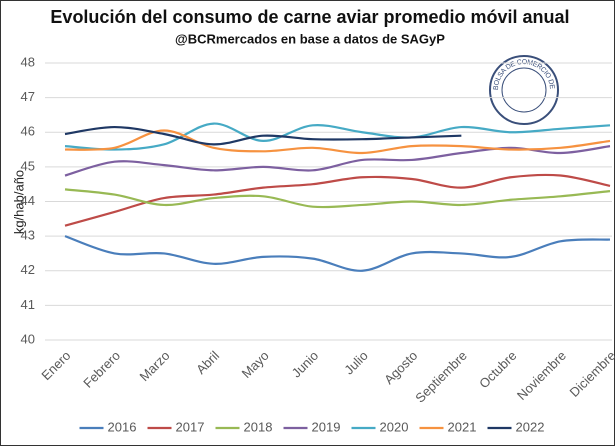  What do you see at coordinates (28, 165) in the screenshot?
I see `y-tick-label: 45` at bounding box center [28, 165].